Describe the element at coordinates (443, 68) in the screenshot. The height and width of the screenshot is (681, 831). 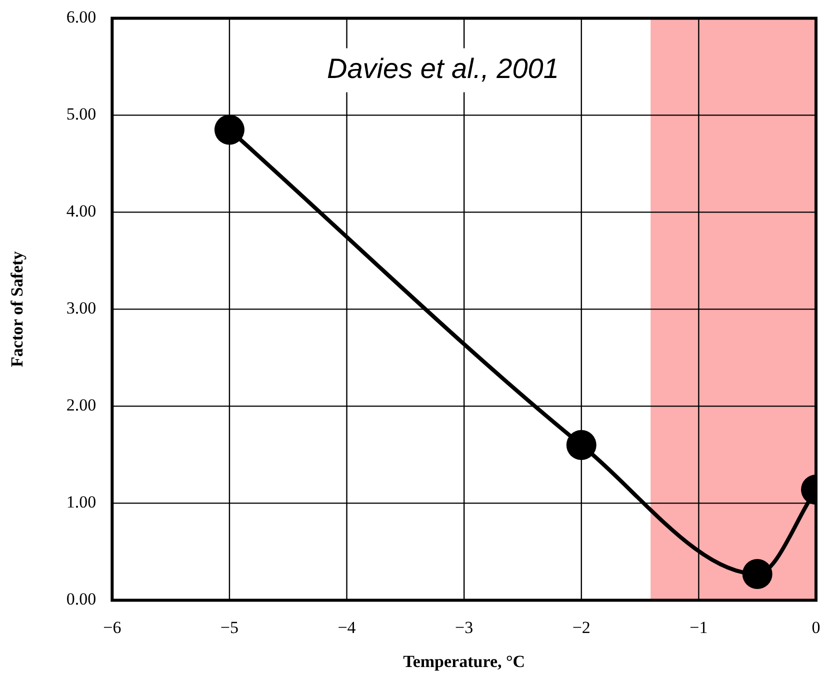
I see `annotation: Davies et al., 2001` at that location.